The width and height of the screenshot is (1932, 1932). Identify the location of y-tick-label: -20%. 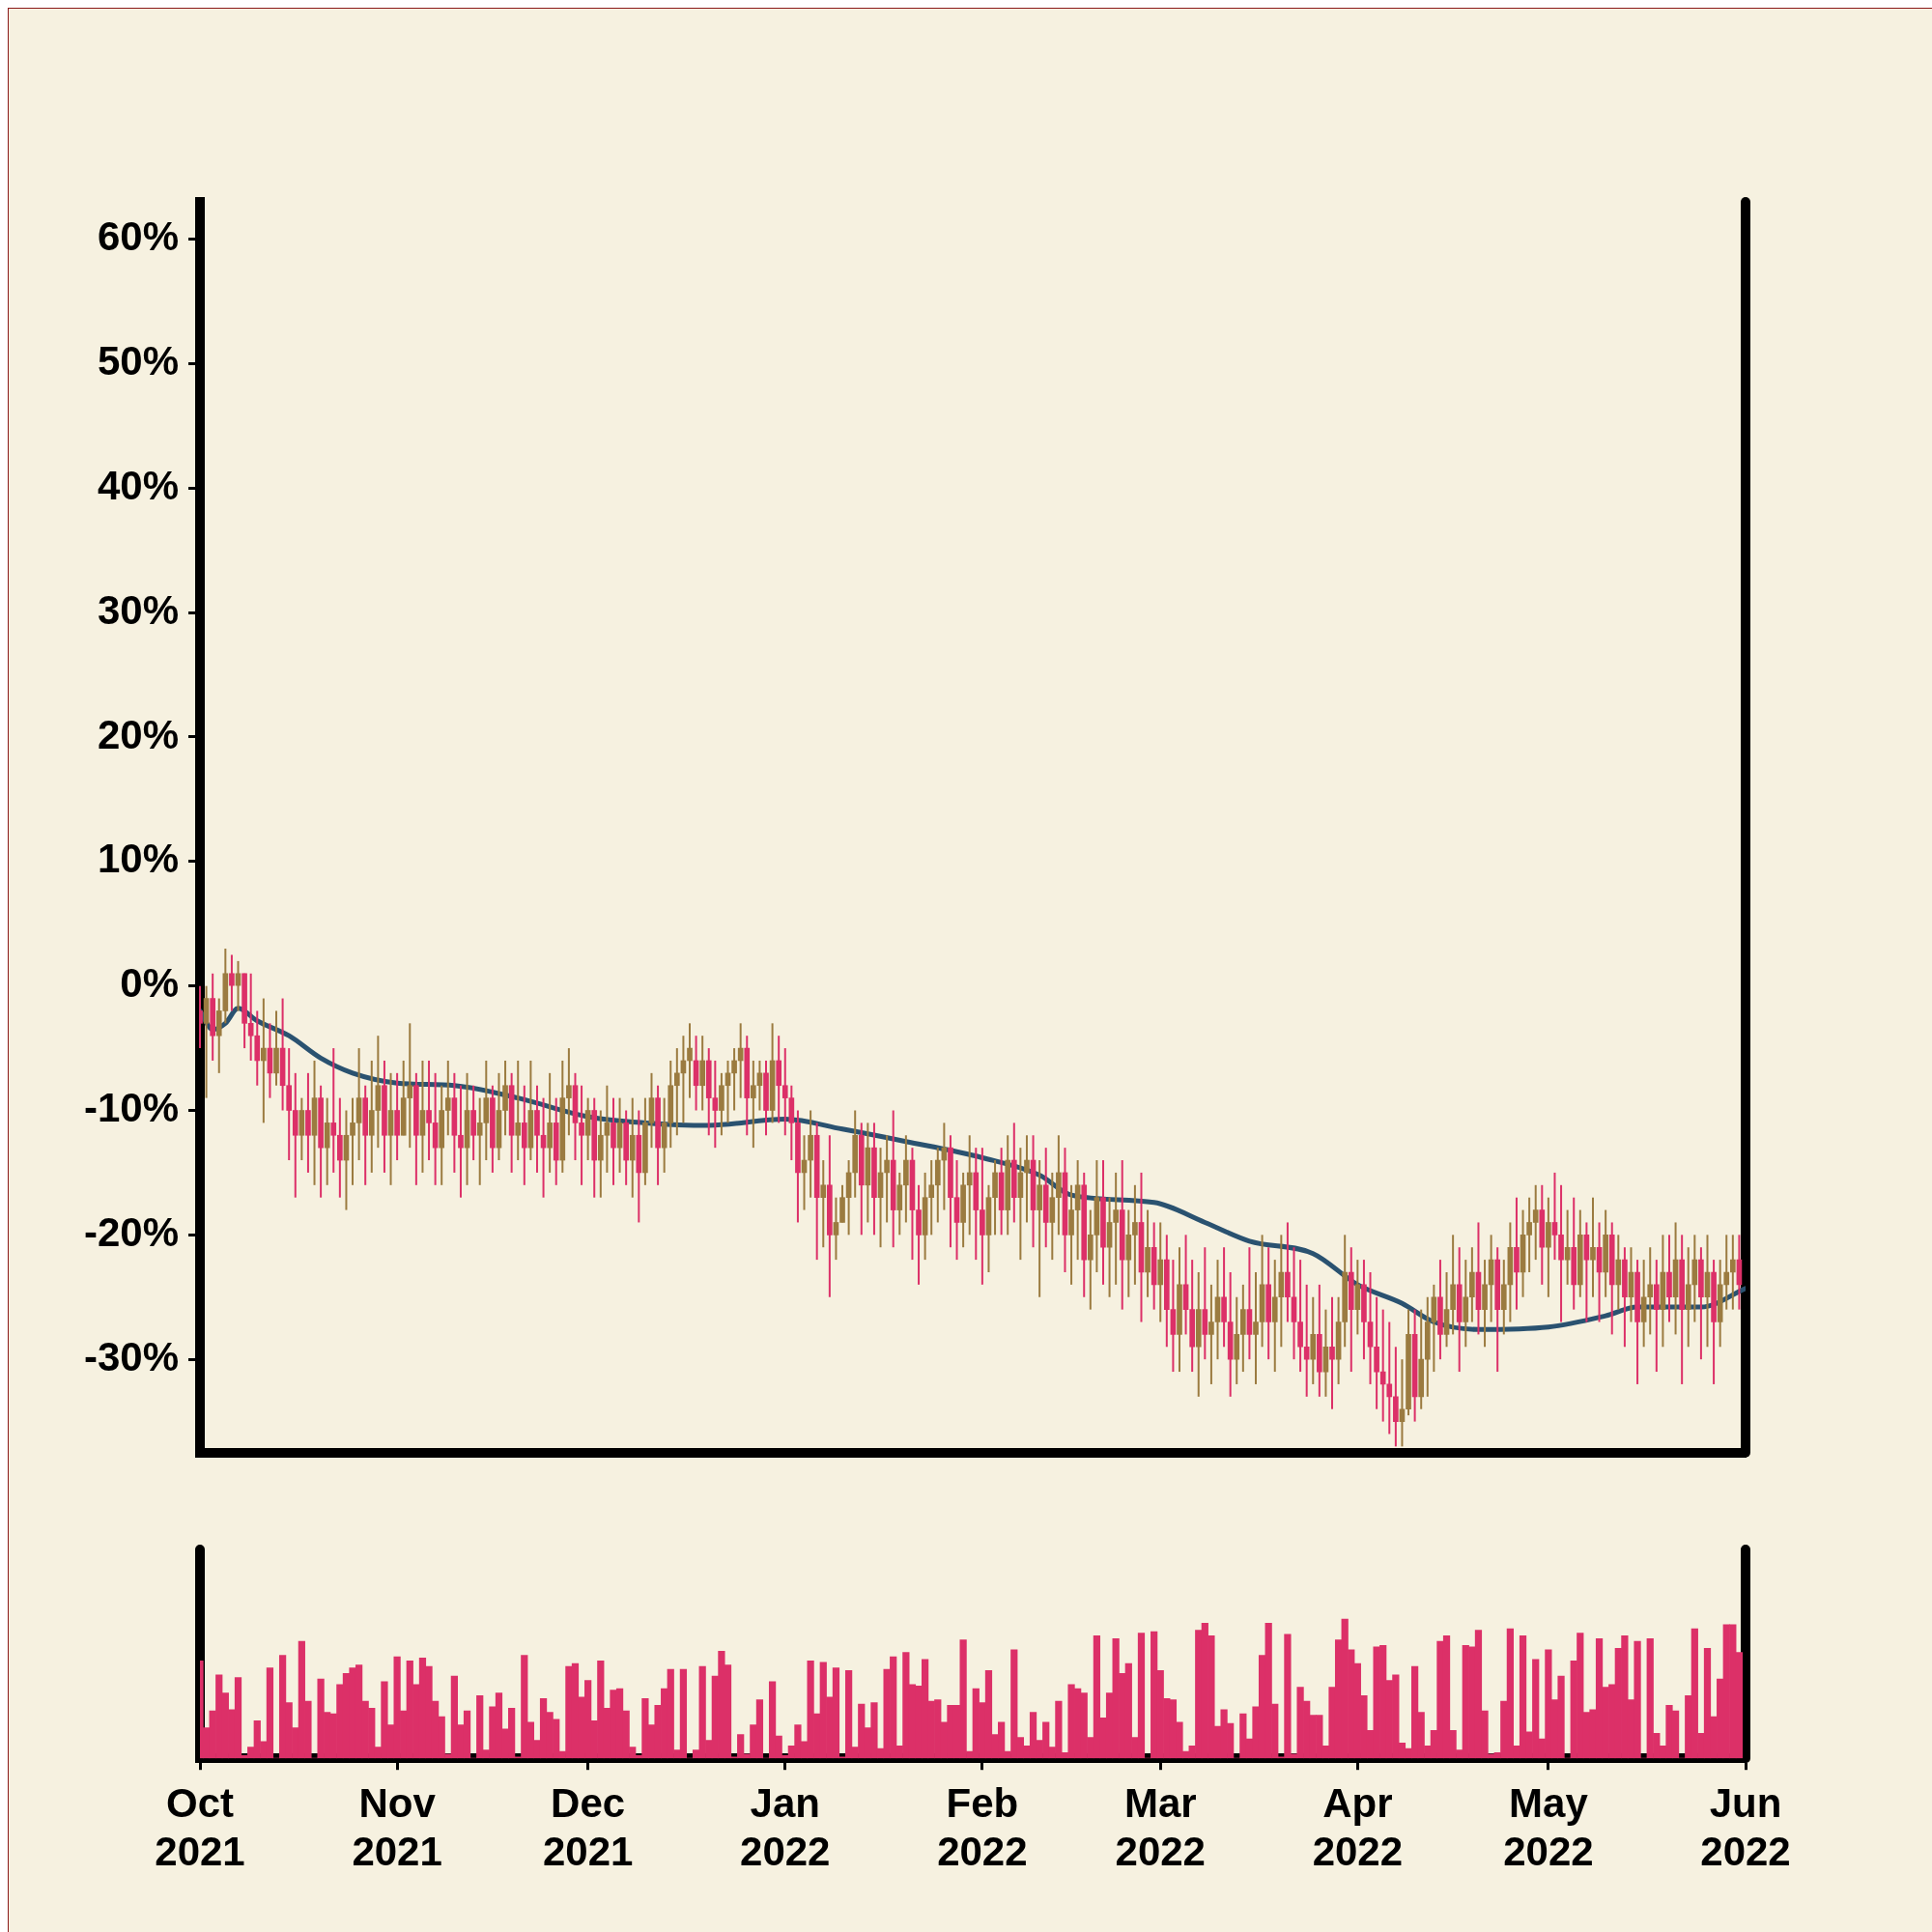
(131, 1231).